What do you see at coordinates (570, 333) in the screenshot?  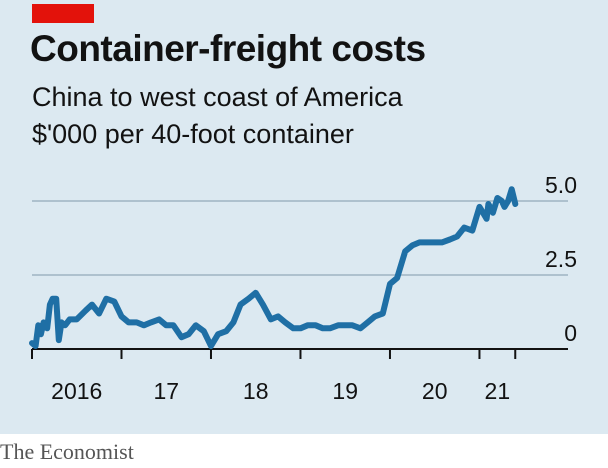 I see `y-tick-label: 0` at bounding box center [570, 333].